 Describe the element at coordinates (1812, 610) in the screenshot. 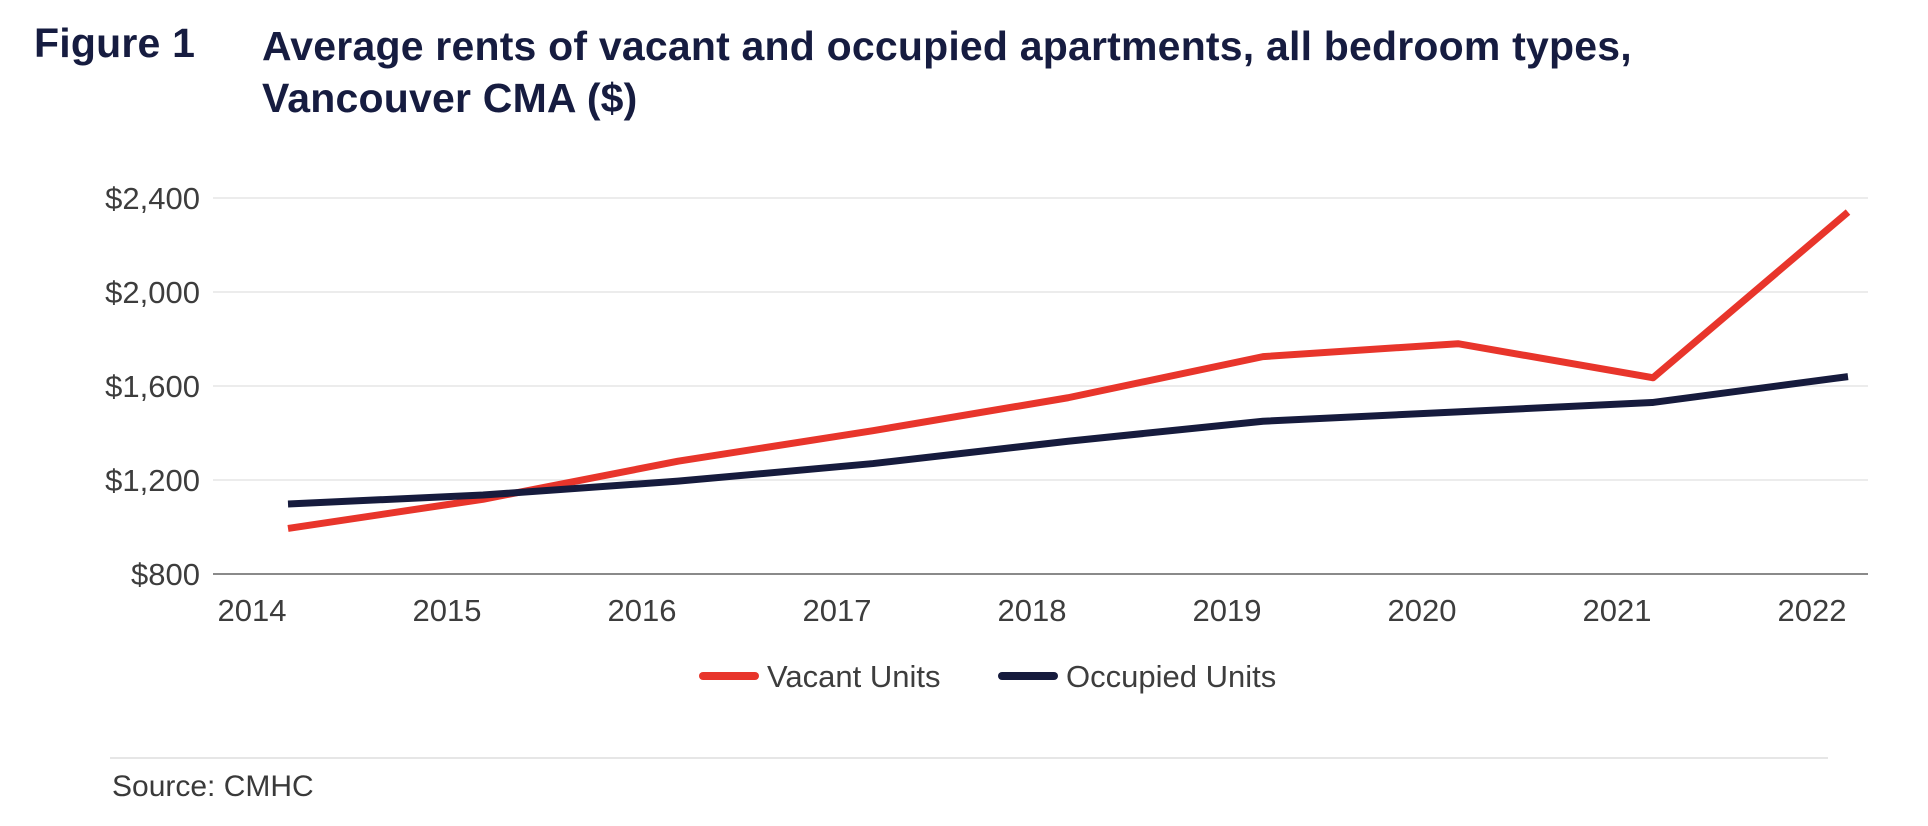

I see `x-tick-label: 2022` at that location.